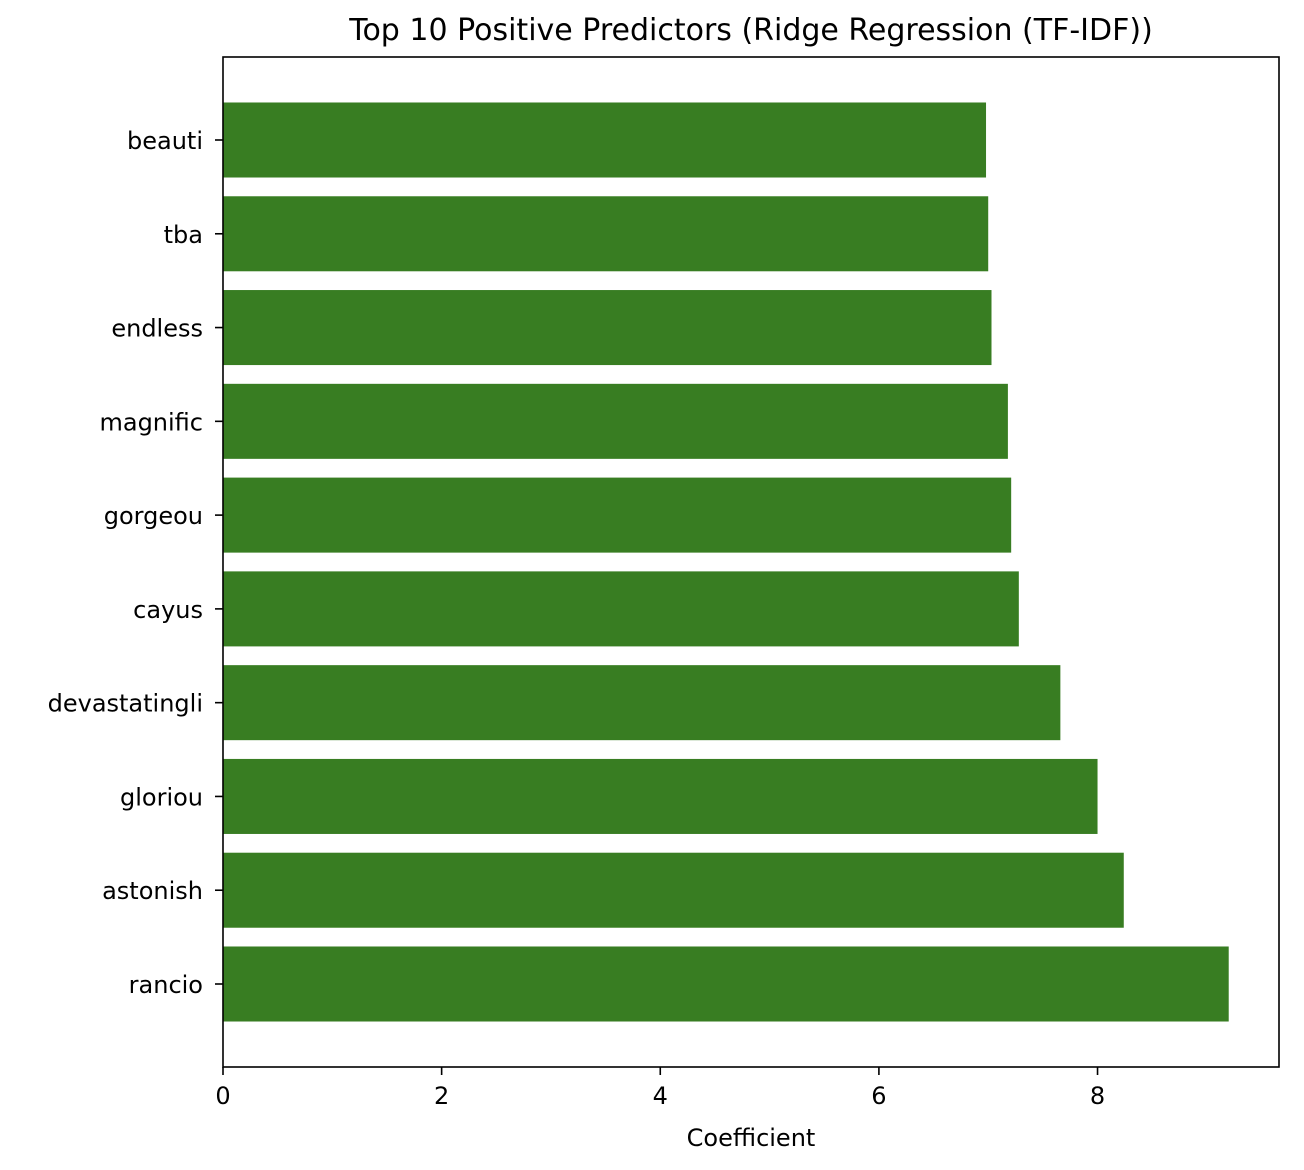 The height and width of the screenshot is (1170, 1304). Describe the element at coordinates (1097, 1096) in the screenshot. I see `x-tick-label: 8` at that location.